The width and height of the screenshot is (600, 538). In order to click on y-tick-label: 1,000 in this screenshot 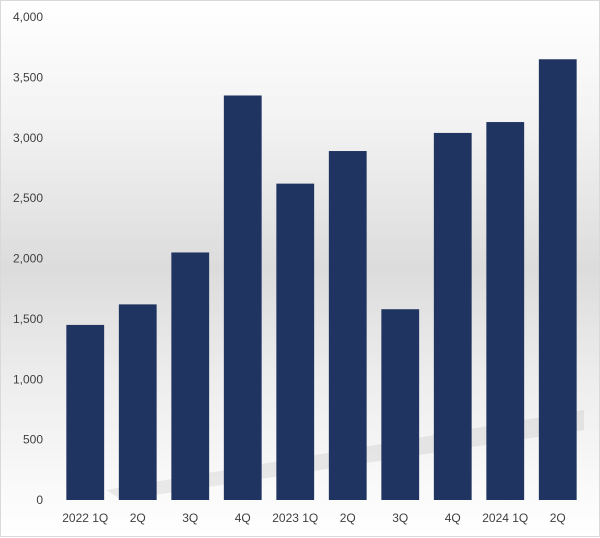, I will do `click(28, 379)`.